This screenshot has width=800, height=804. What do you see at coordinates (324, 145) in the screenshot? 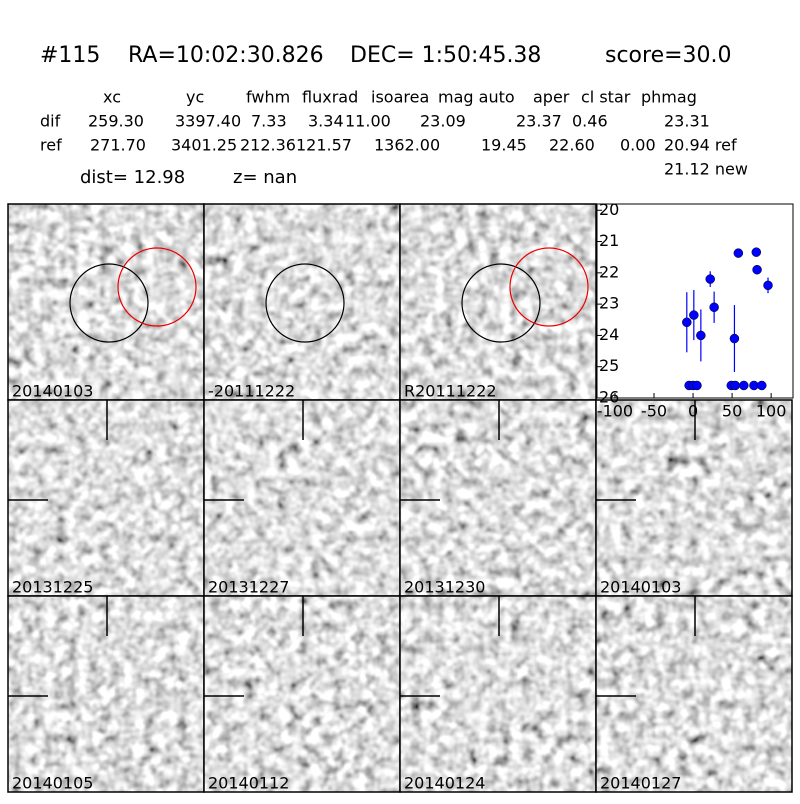
I see `table-cell: 121.57` at bounding box center [324, 145].